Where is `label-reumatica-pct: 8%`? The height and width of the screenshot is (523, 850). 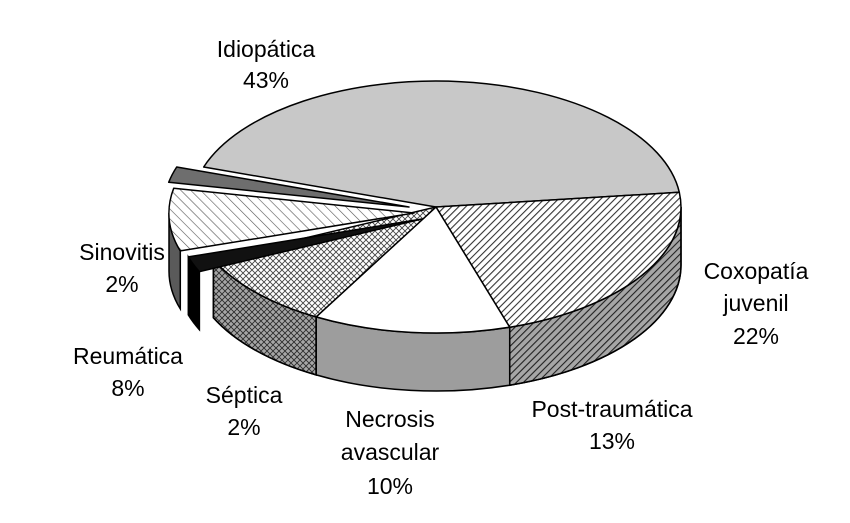 label-reumatica-pct: 8% is located at coordinates (127, 388).